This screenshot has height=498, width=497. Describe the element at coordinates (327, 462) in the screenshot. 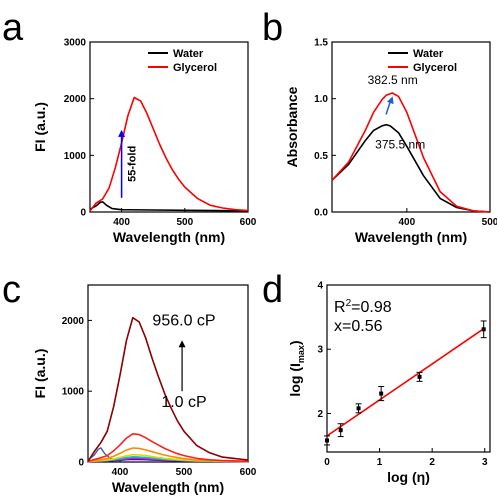

I see `d-xtick-label-0: 0` at that location.